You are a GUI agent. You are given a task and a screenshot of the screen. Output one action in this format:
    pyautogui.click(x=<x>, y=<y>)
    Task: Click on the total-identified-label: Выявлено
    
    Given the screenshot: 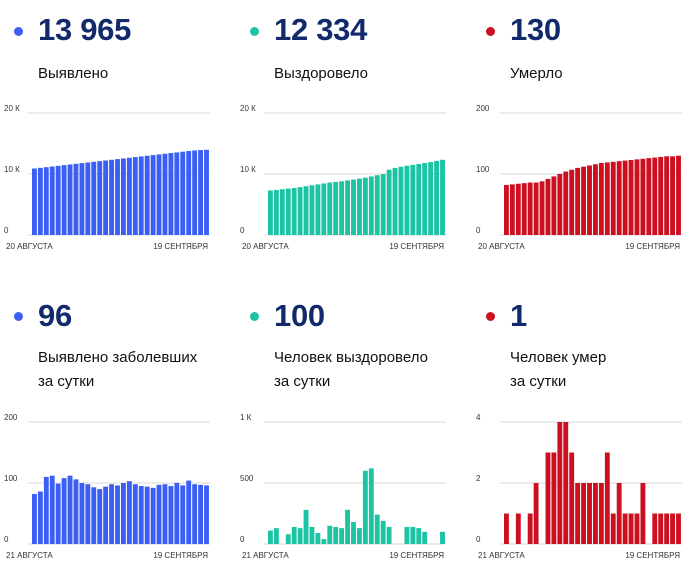 What is the action you would take?
    pyautogui.click(x=73, y=73)
    